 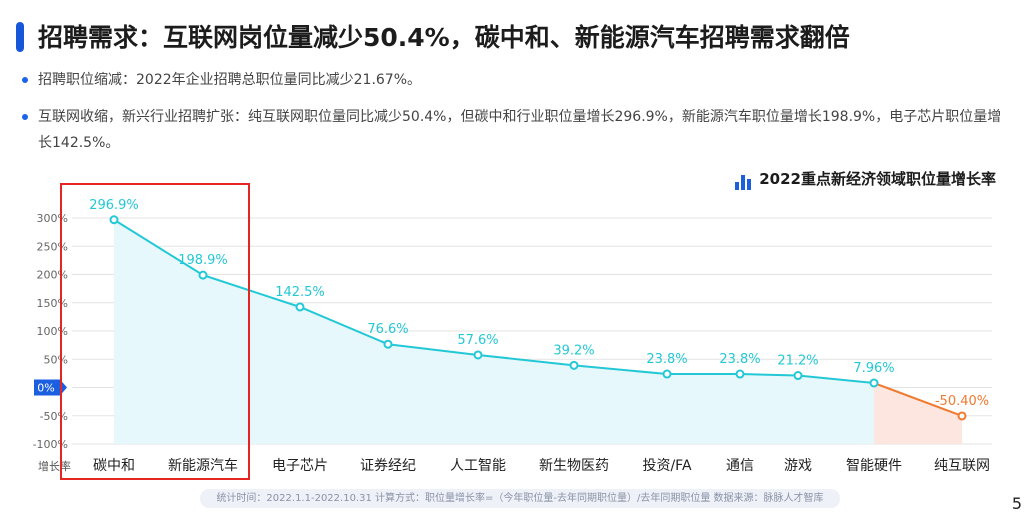 I want to click on y-tick-label: 0%, so click(x=45, y=388).